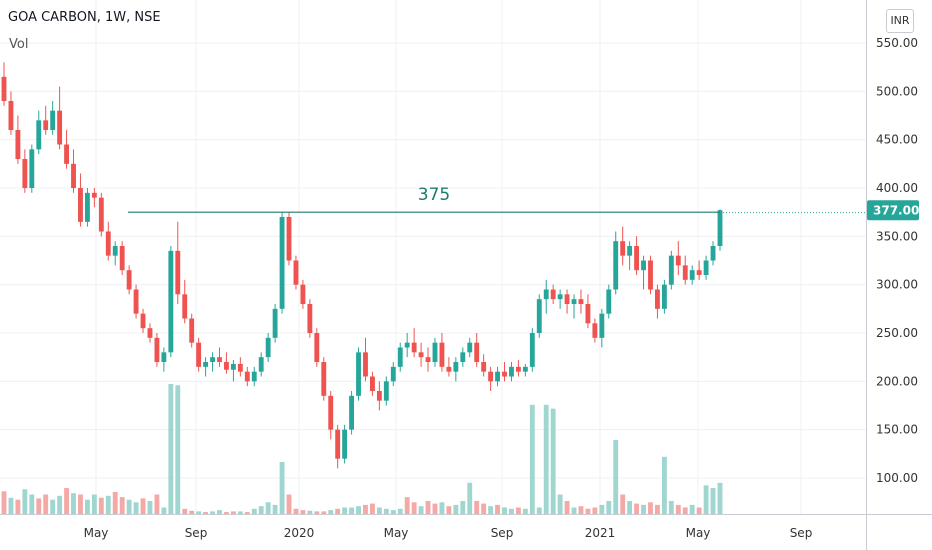 The width and height of the screenshot is (932, 550). I want to click on y-tick-label: 400.00, so click(897, 188).